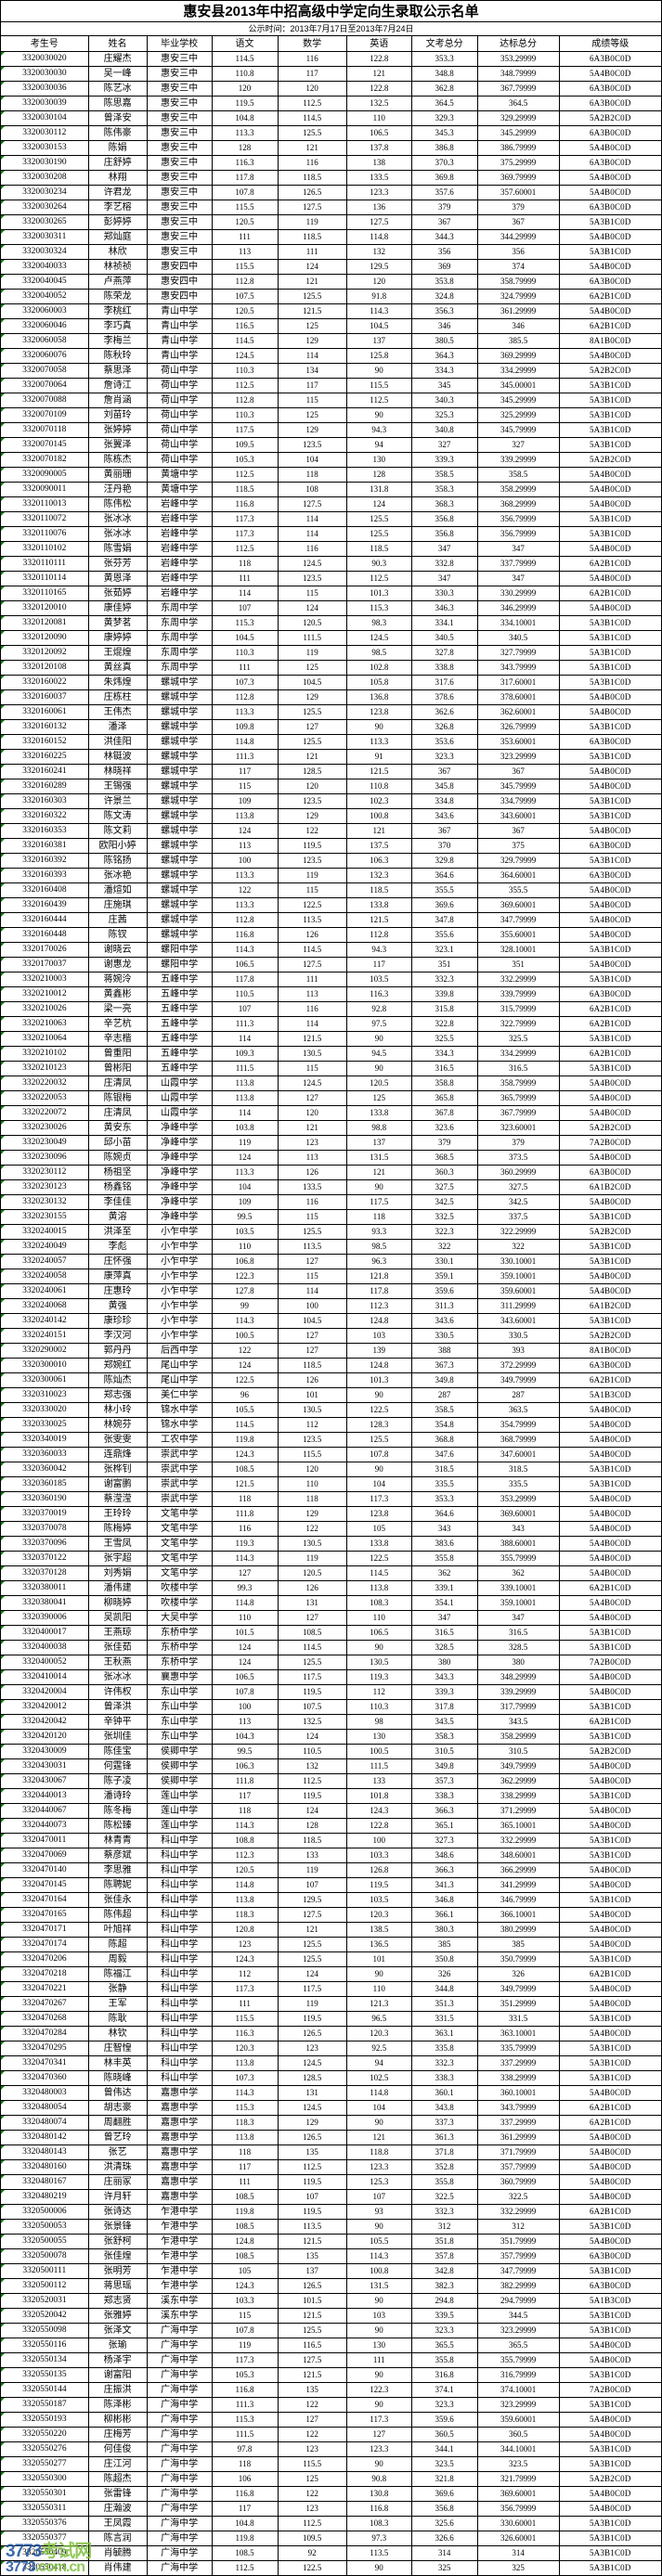 The width and height of the screenshot is (662, 2576). What do you see at coordinates (444, 2449) in the screenshot?
I see `cell-6: 344.1` at bounding box center [444, 2449].